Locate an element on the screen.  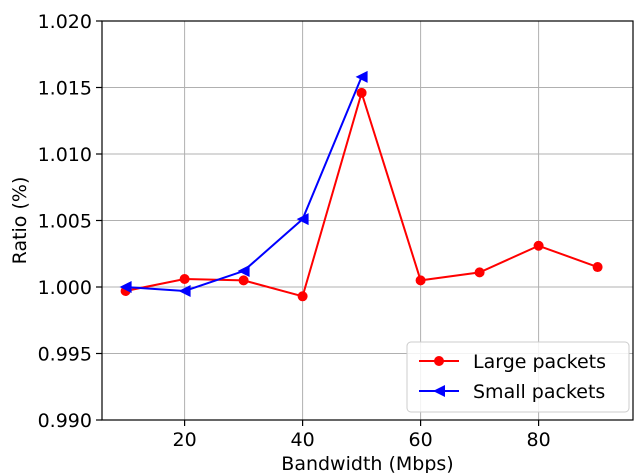
y-tick-label: 1.000 is located at coordinates (65, 288).